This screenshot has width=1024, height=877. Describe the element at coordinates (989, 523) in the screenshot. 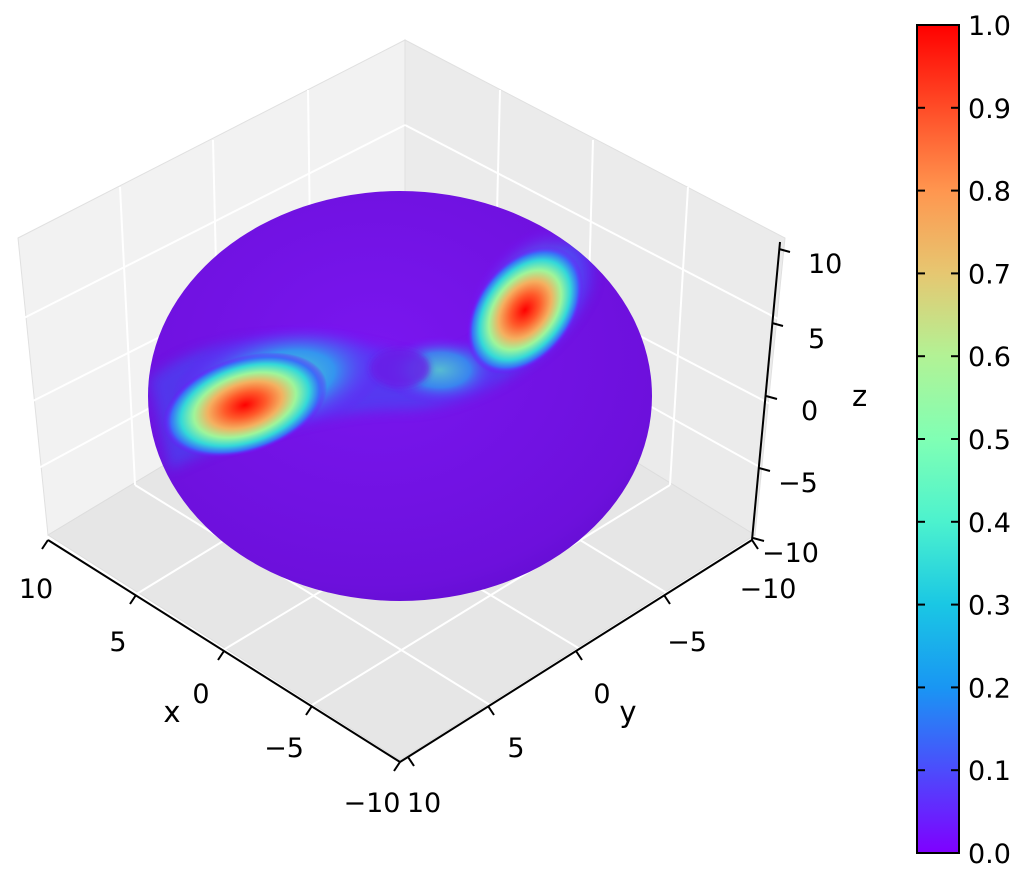

I see `colorbar-tick-label: 0.4` at that location.